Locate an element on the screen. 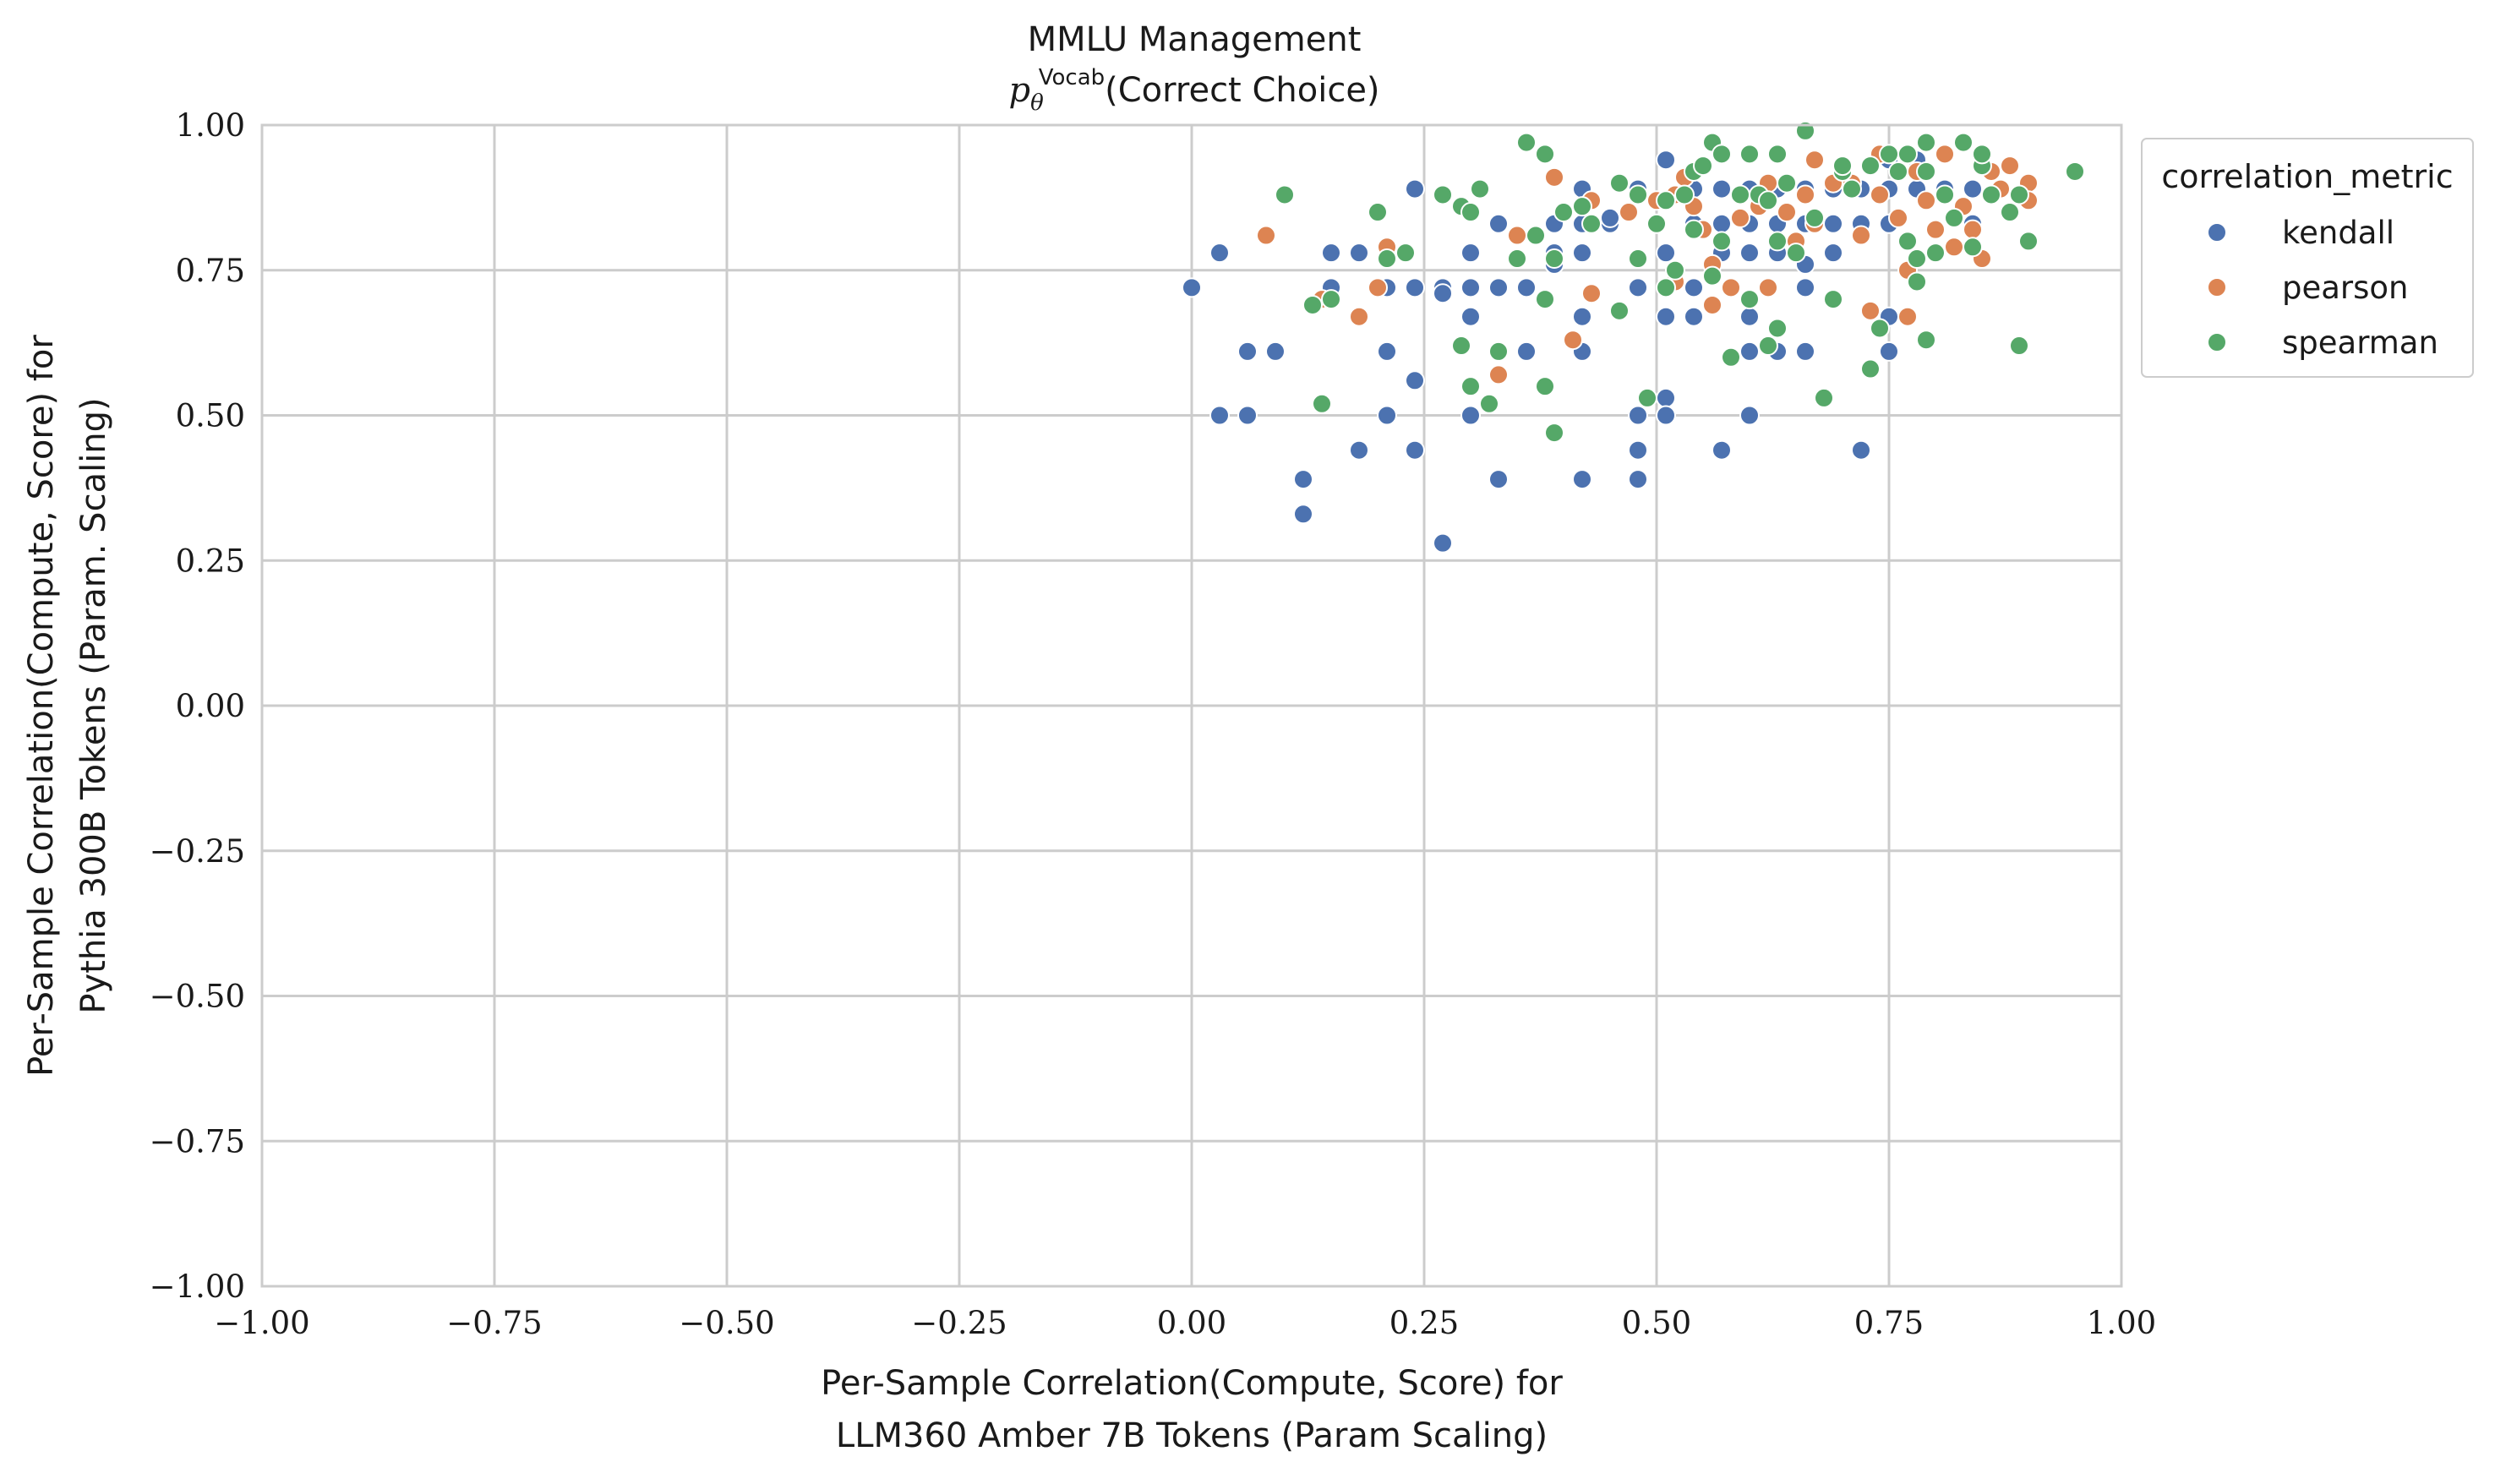  x-tick-label: −0.50 is located at coordinates (726, 1323).